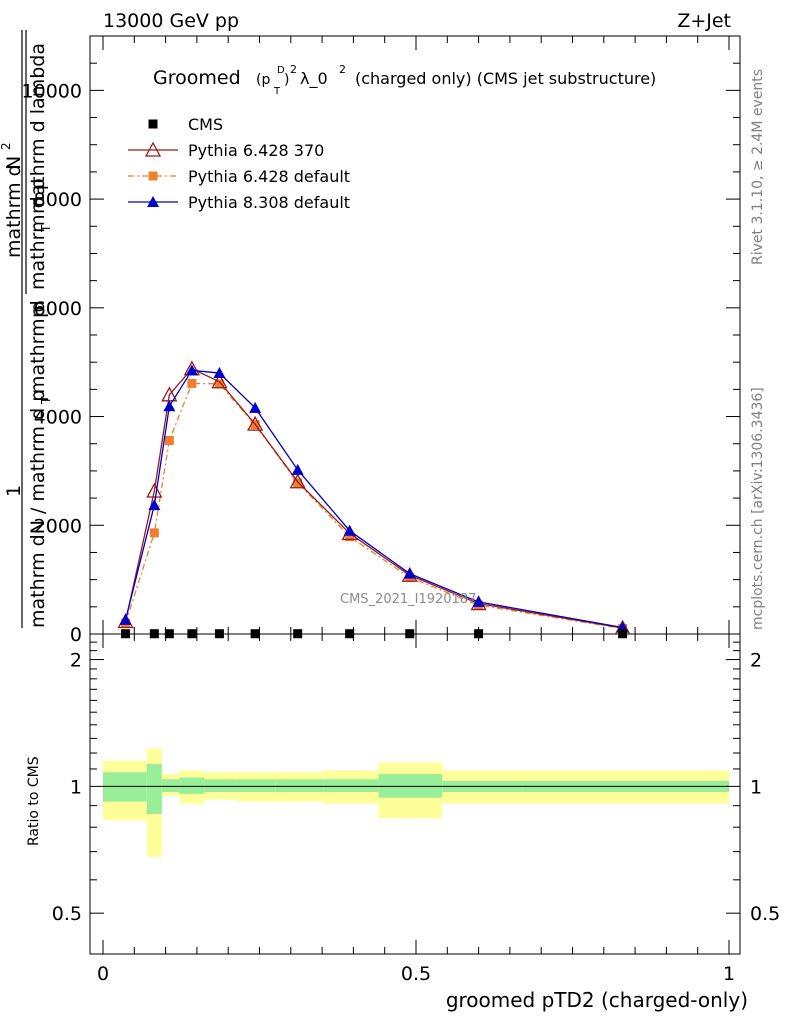  What do you see at coordinates (756, 661) in the screenshot?
I see `ratio-y-tick-label-right: 2` at bounding box center [756, 661].